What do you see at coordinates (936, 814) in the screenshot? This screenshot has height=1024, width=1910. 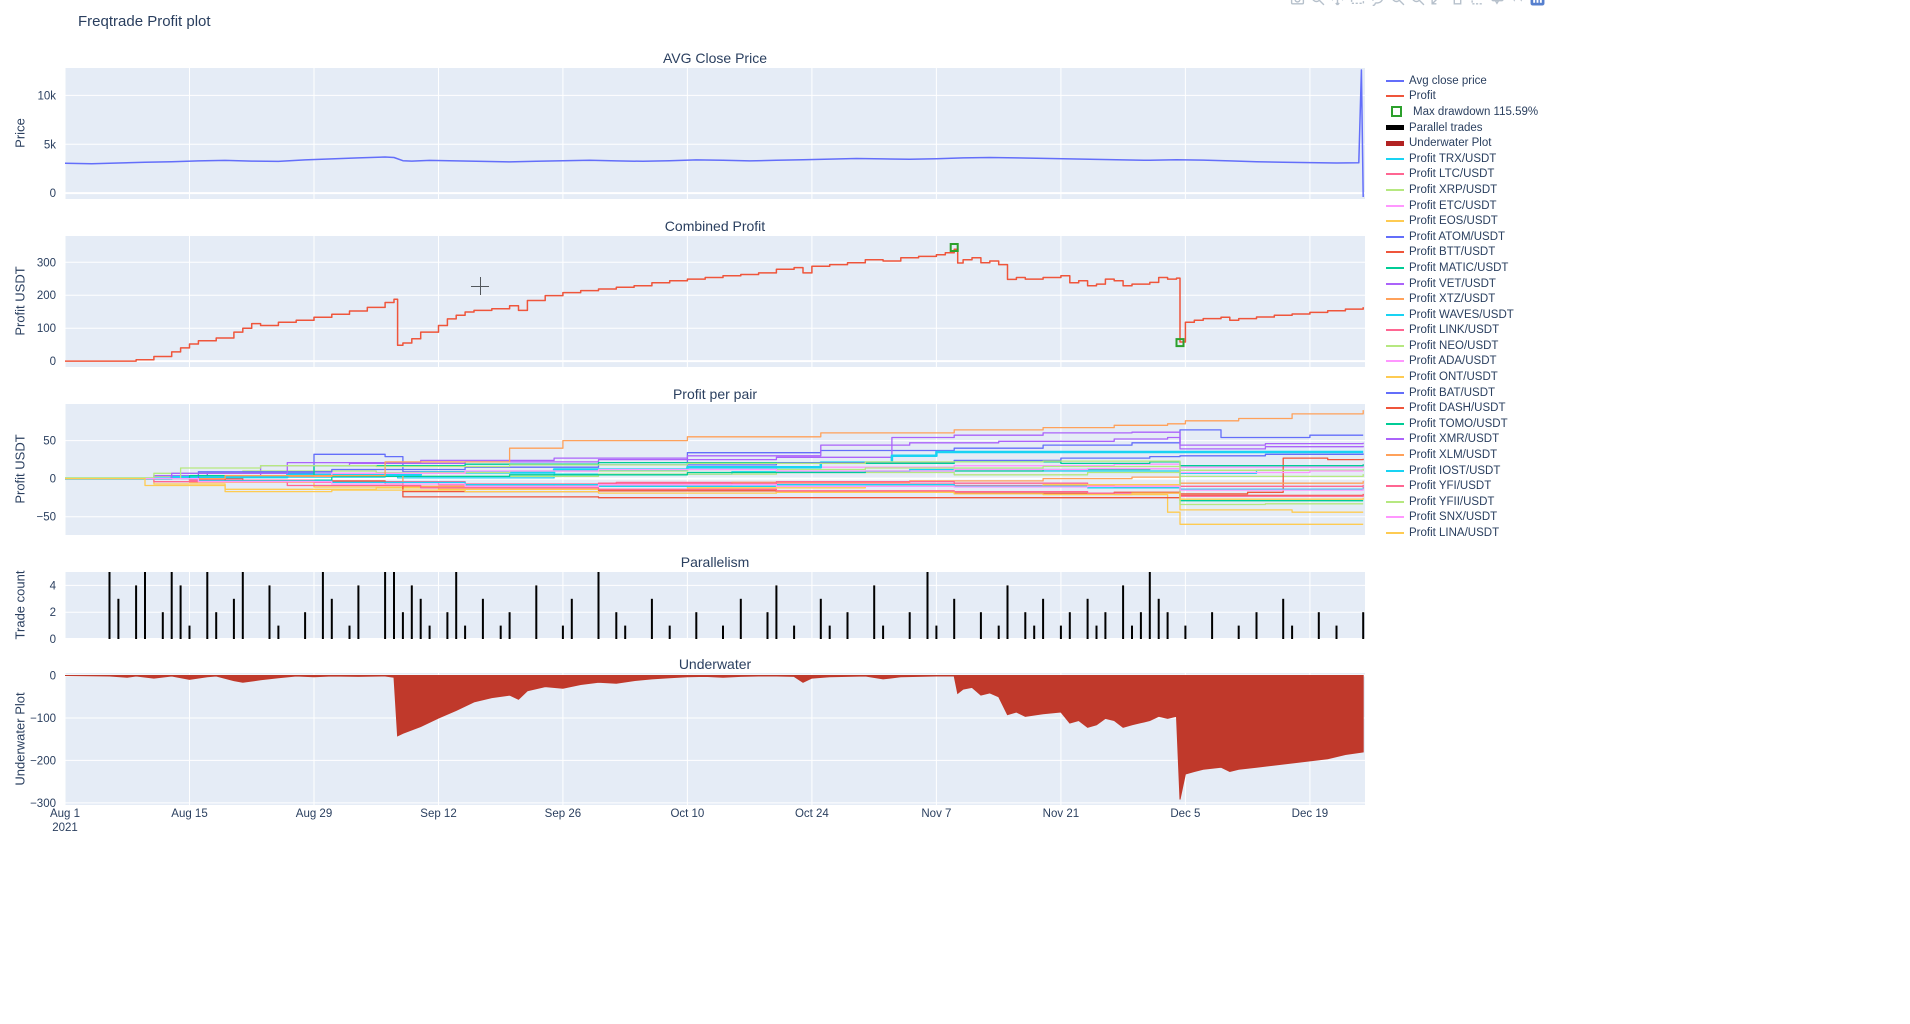 I see `x-tick-label: Nov 7` at bounding box center [936, 814].